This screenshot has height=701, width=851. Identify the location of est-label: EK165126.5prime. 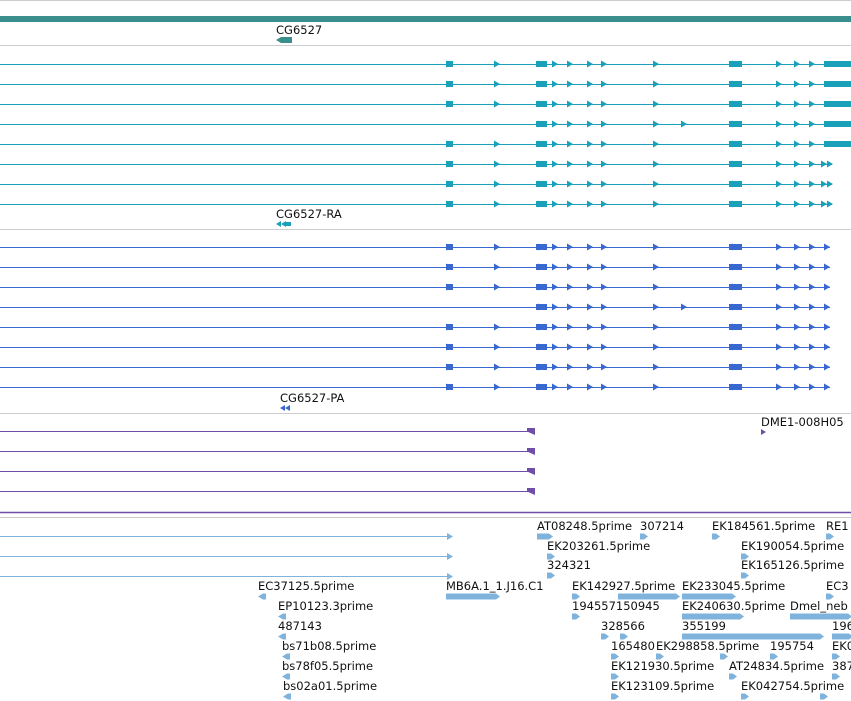
(792, 565).